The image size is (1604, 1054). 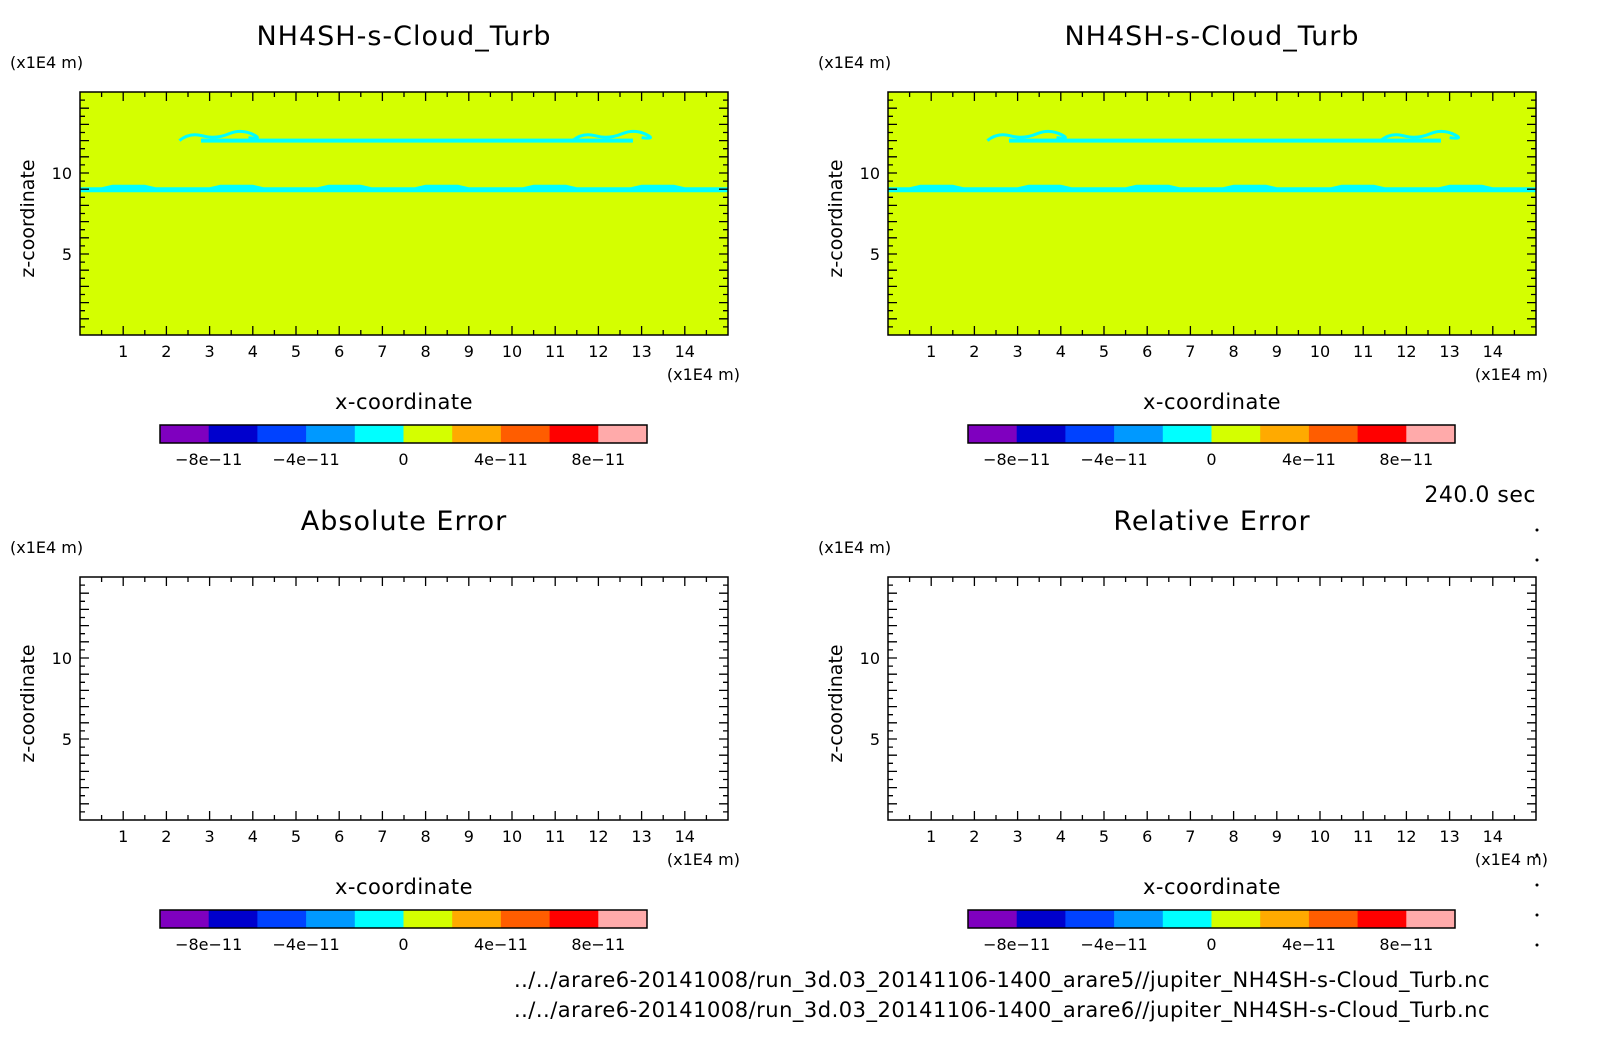 I want to click on time-label: 240.0 sec, so click(x=1480, y=495).